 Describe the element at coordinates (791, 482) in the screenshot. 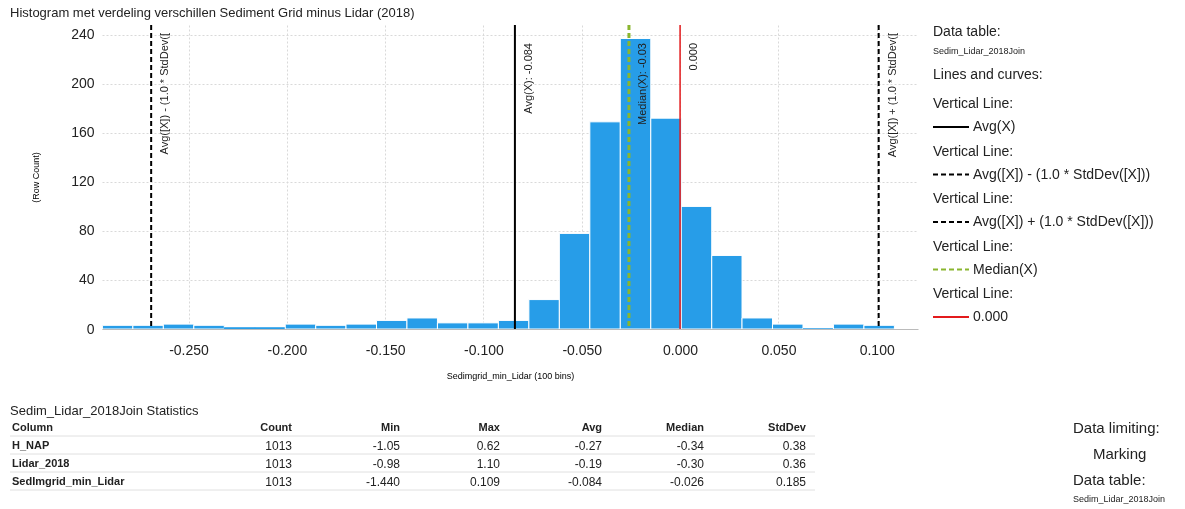

I see `text: 0.185` at that location.